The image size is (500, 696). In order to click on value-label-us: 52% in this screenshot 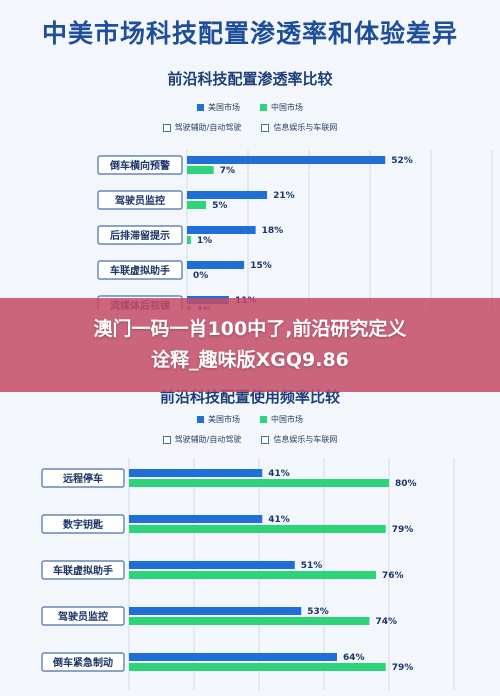, I will do `click(402, 161)`.